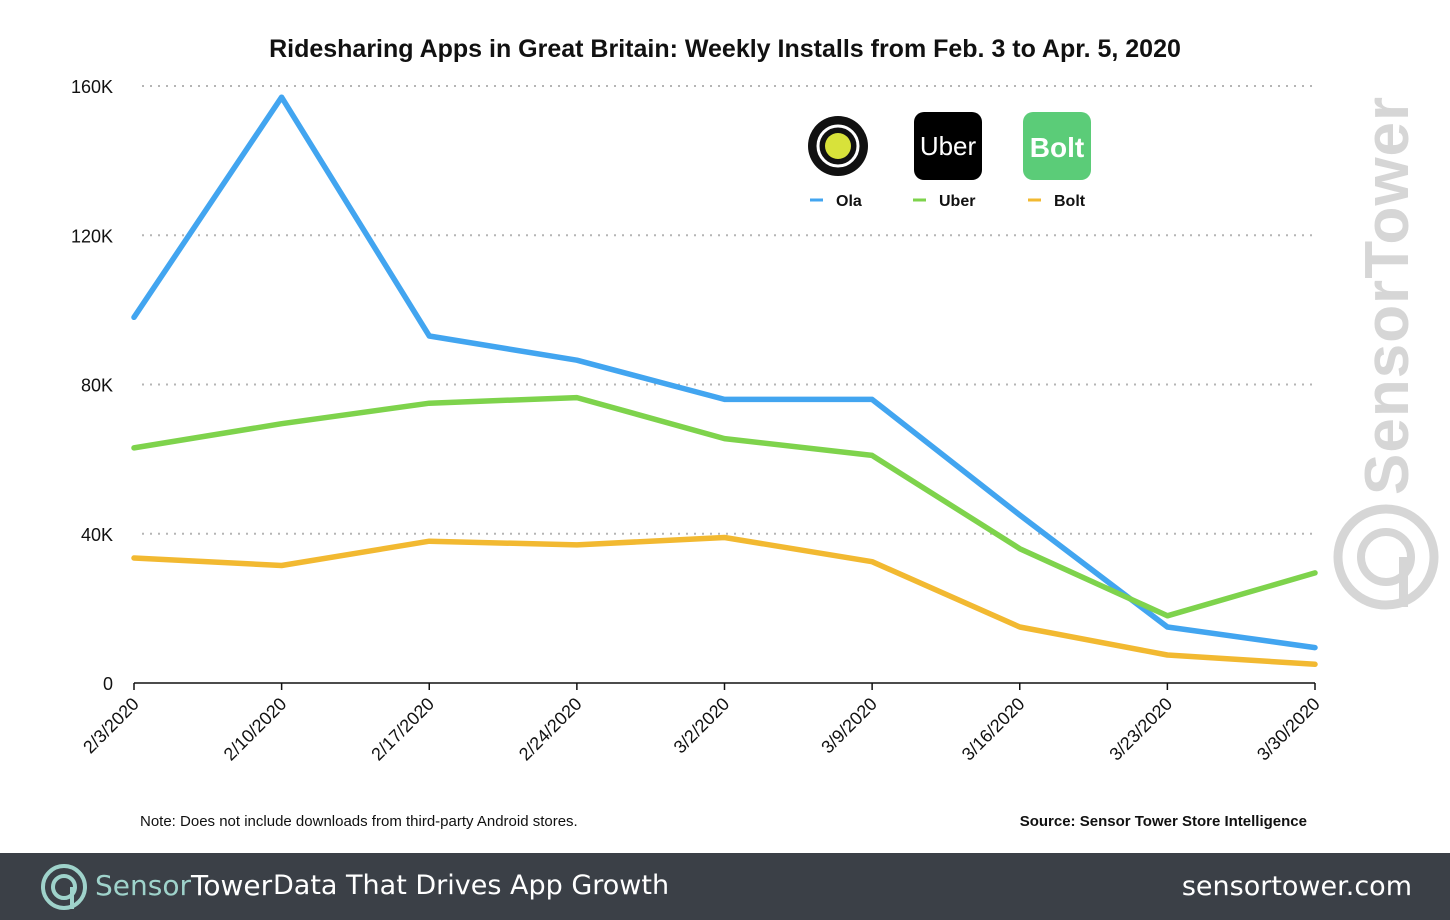  What do you see at coordinates (143, 885) in the screenshot?
I see `footer-brand-sensor: Sensor` at bounding box center [143, 885].